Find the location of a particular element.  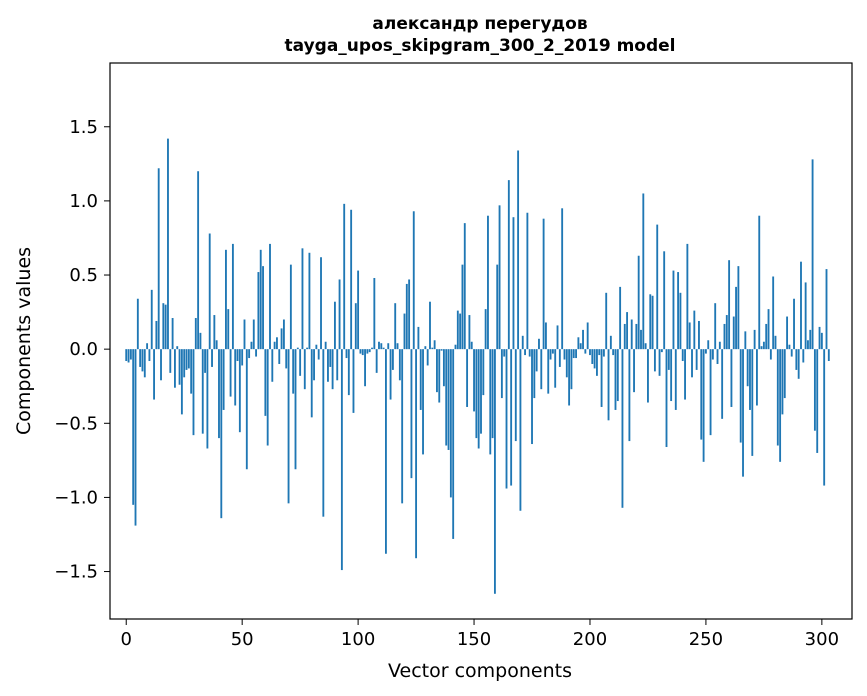

x-tick-label: 200 is located at coordinates (590, 639).